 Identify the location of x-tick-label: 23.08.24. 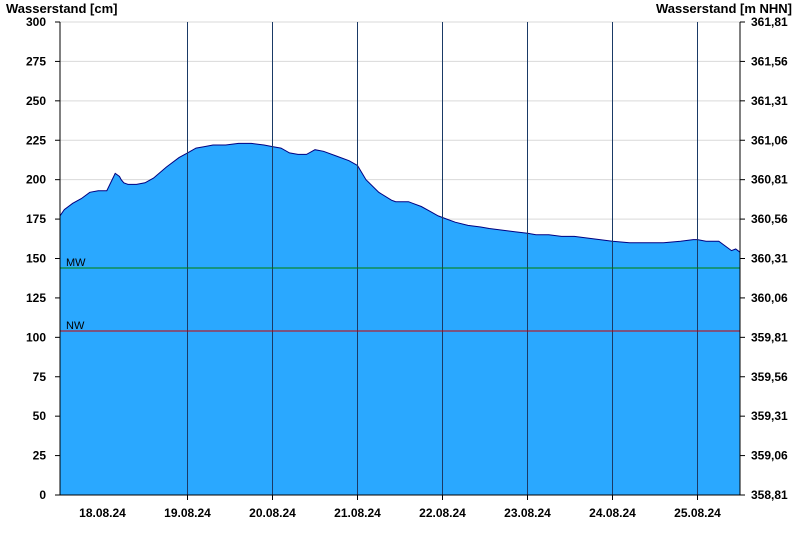
(527, 513).